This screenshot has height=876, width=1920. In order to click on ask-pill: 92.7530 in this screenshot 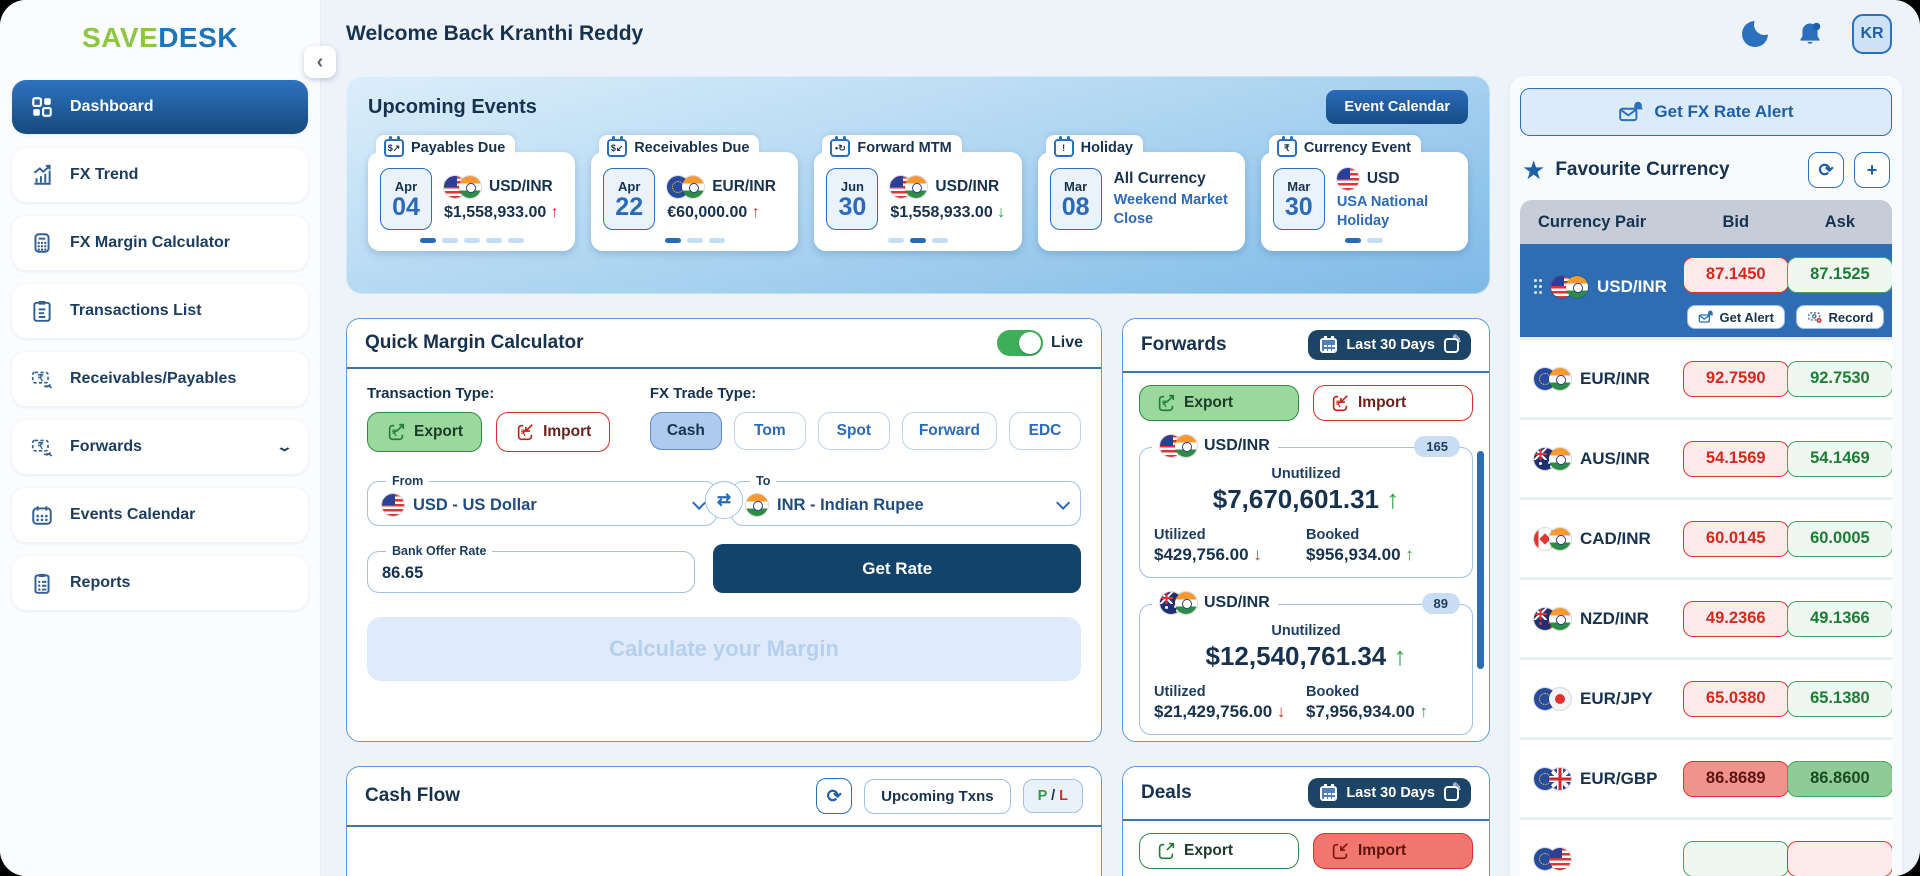, I will do `click(1839, 378)`.